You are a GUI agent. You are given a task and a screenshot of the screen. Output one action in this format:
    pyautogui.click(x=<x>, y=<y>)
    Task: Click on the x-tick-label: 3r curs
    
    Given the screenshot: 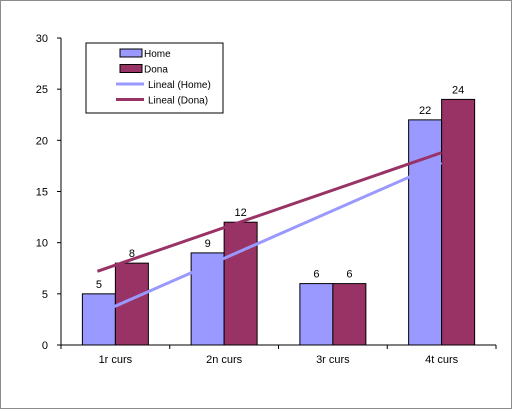 What is the action you would take?
    pyautogui.click(x=333, y=360)
    